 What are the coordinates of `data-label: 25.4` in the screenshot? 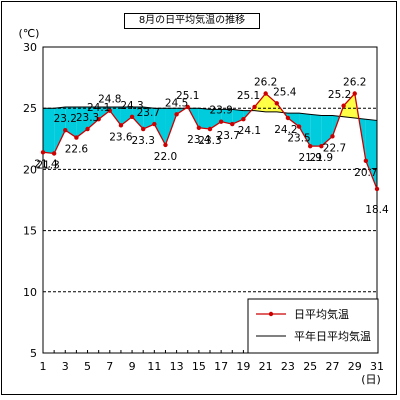 It's located at (285, 92).